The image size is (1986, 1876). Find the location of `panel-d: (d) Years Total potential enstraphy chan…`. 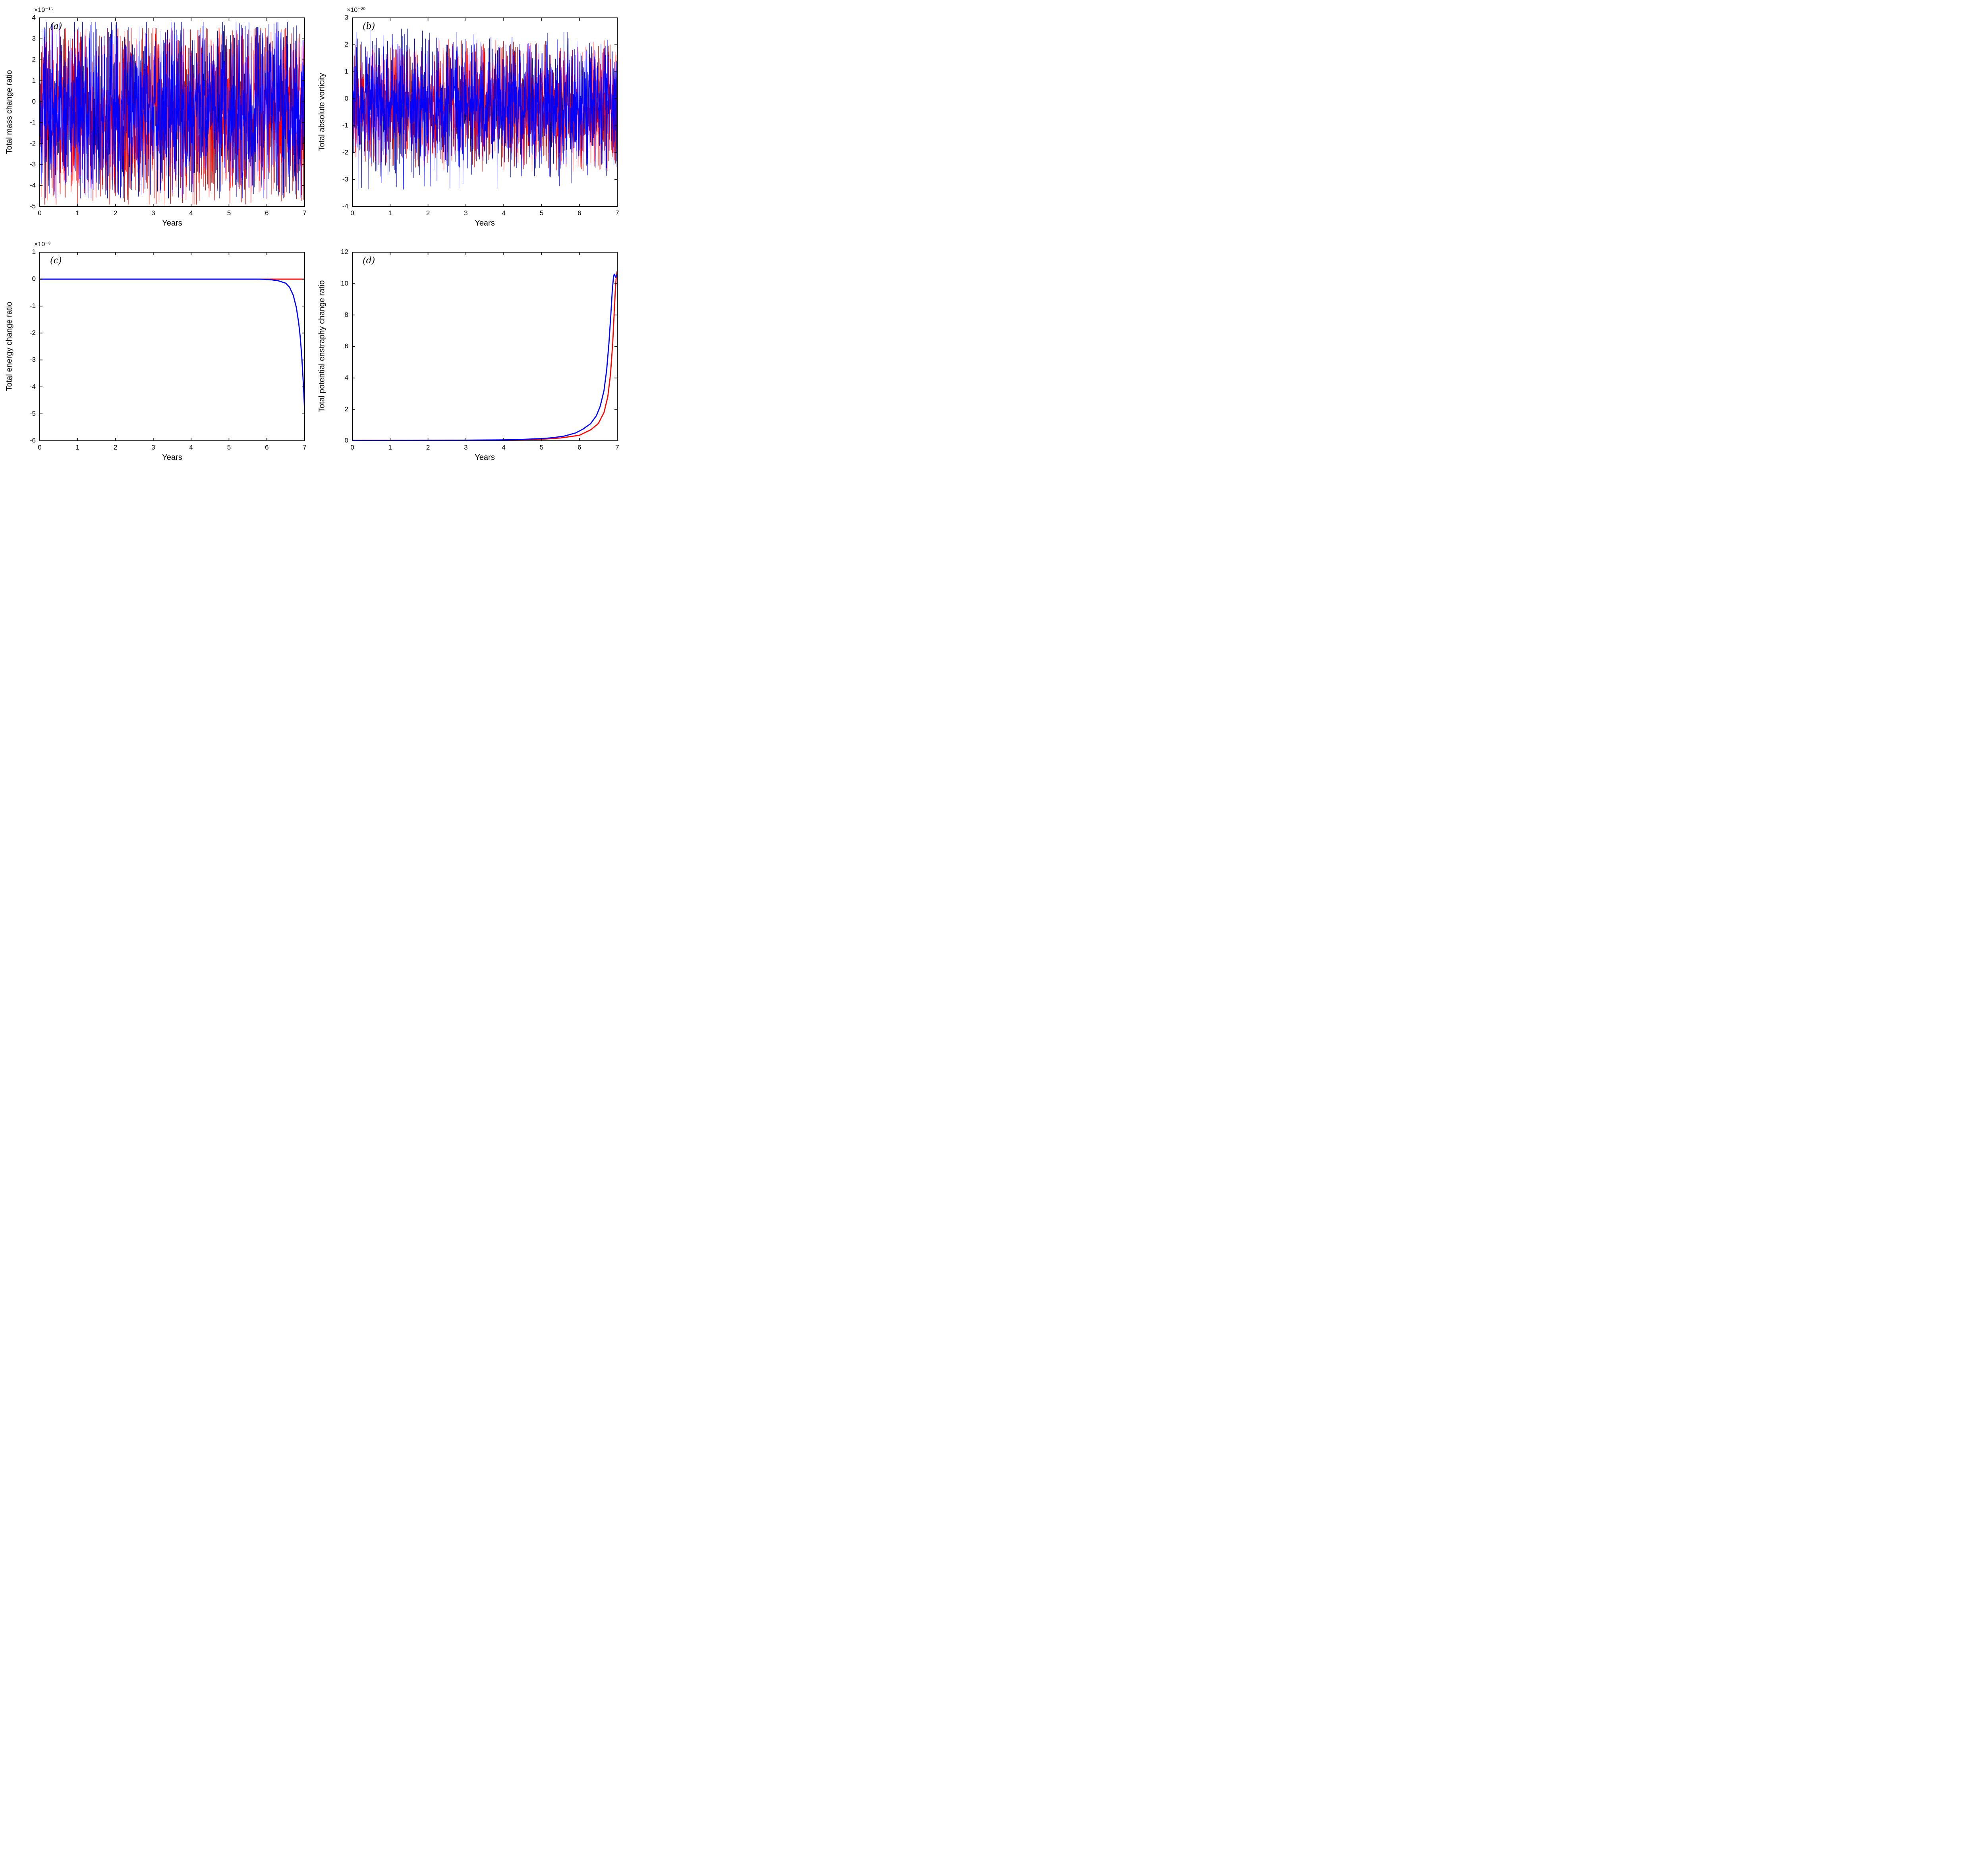

panel-d: (d) Years Total potential enstraphy chan… is located at coordinates (469, 351).